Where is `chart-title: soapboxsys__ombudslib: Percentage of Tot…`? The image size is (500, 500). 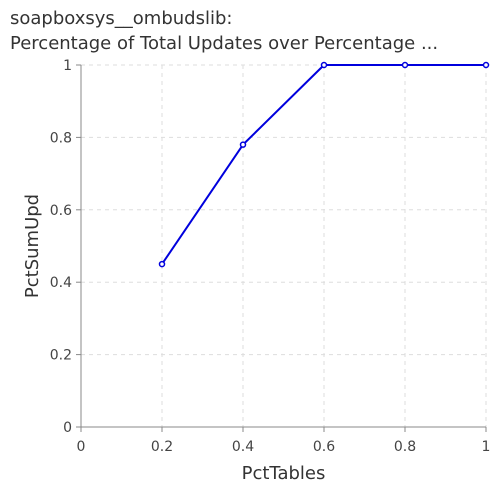 chart-title: soapboxsys__ombudslib: Percentage of Tot… is located at coordinates (224, 31).